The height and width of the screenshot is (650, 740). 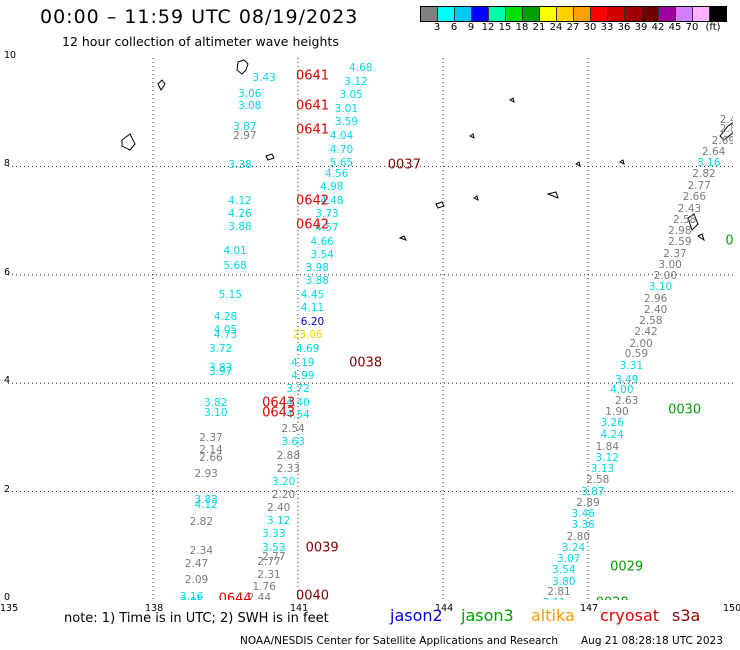 I want to click on latitude-tick-label: 4, so click(x=7, y=381).